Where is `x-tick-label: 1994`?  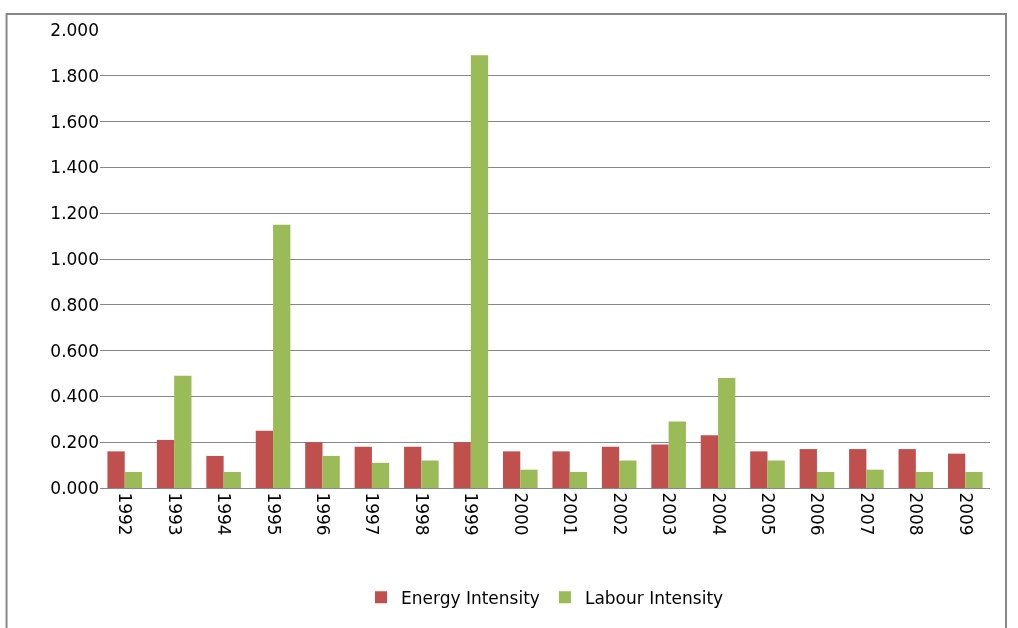 x-tick-label: 1994 is located at coordinates (224, 514).